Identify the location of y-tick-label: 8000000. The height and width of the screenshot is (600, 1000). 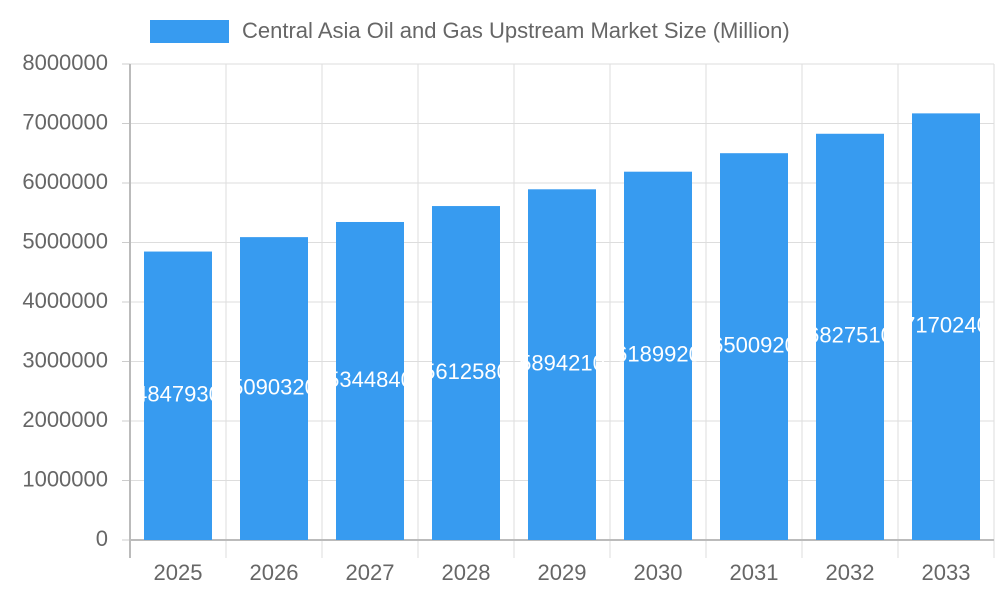
(65, 62).